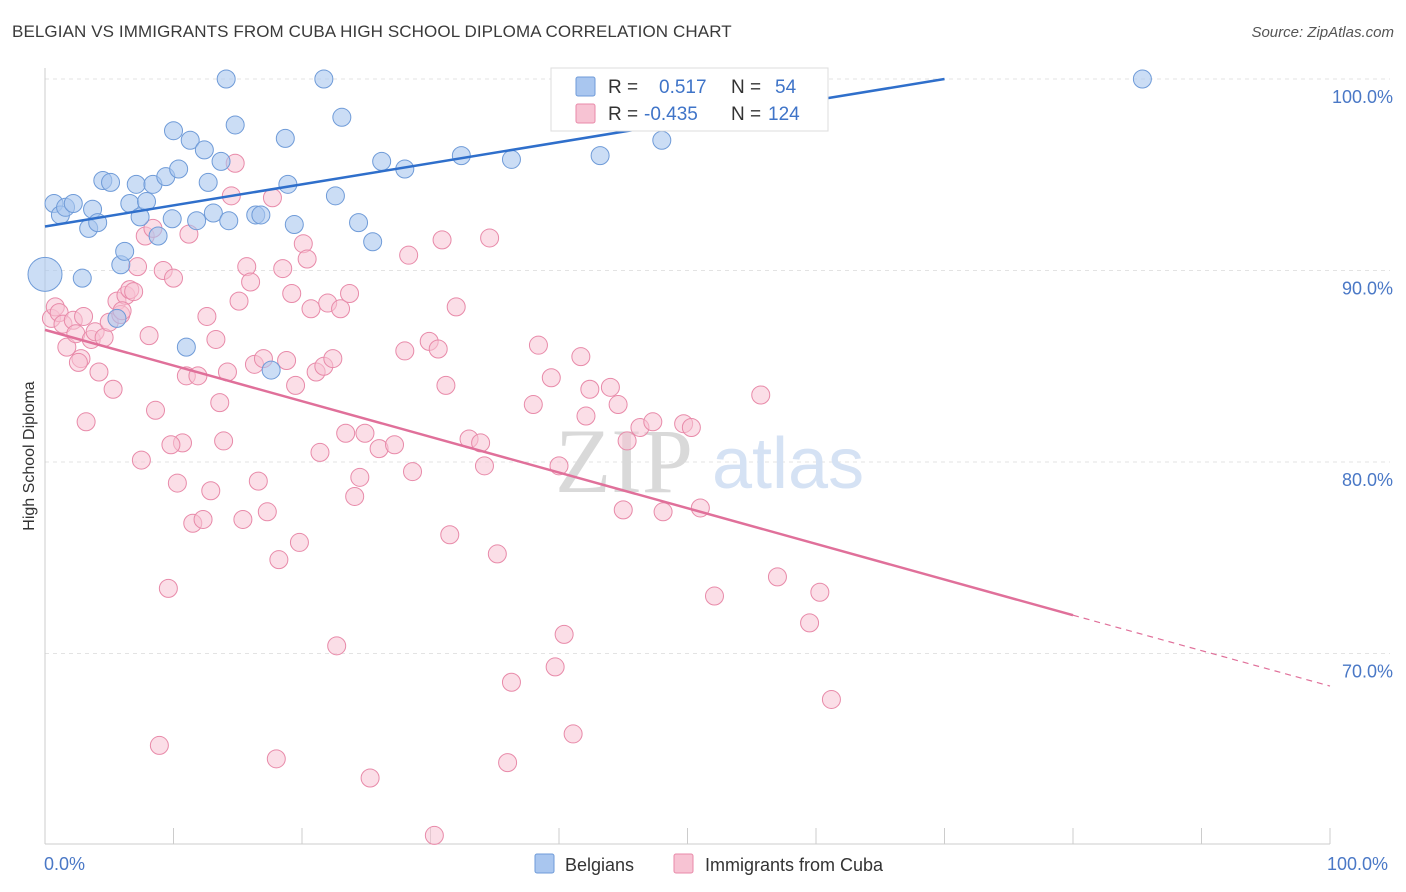  I want to click on legend-n-value-belgians: 54, so click(786, 87).